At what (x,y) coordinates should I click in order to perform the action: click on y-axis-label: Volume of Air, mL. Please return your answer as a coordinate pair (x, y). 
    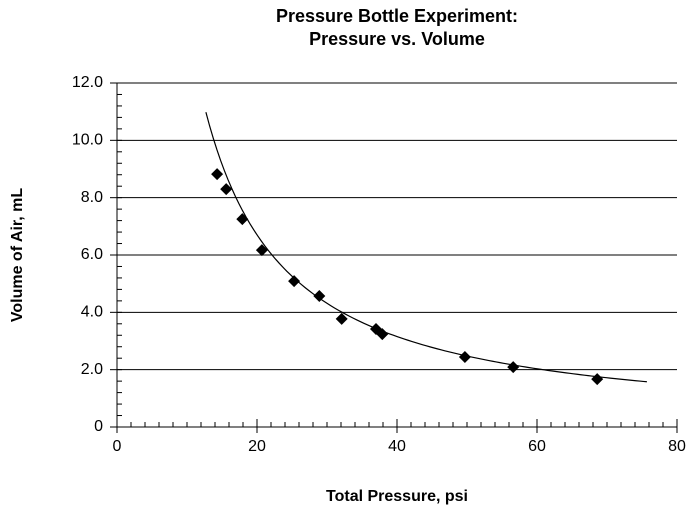
    Looking at the image, I should click on (17, 255).